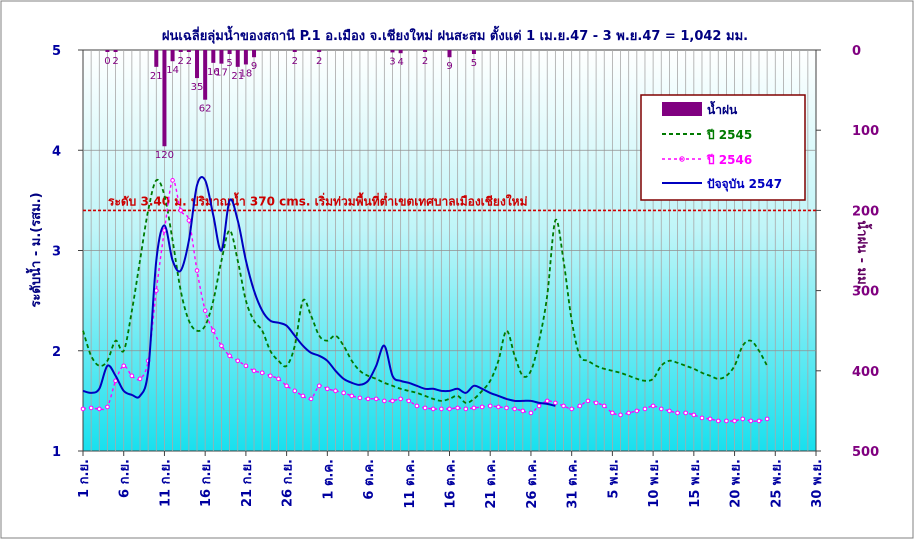  I want to click on x-tick-label: 15 พ.ย., so click(695, 483).